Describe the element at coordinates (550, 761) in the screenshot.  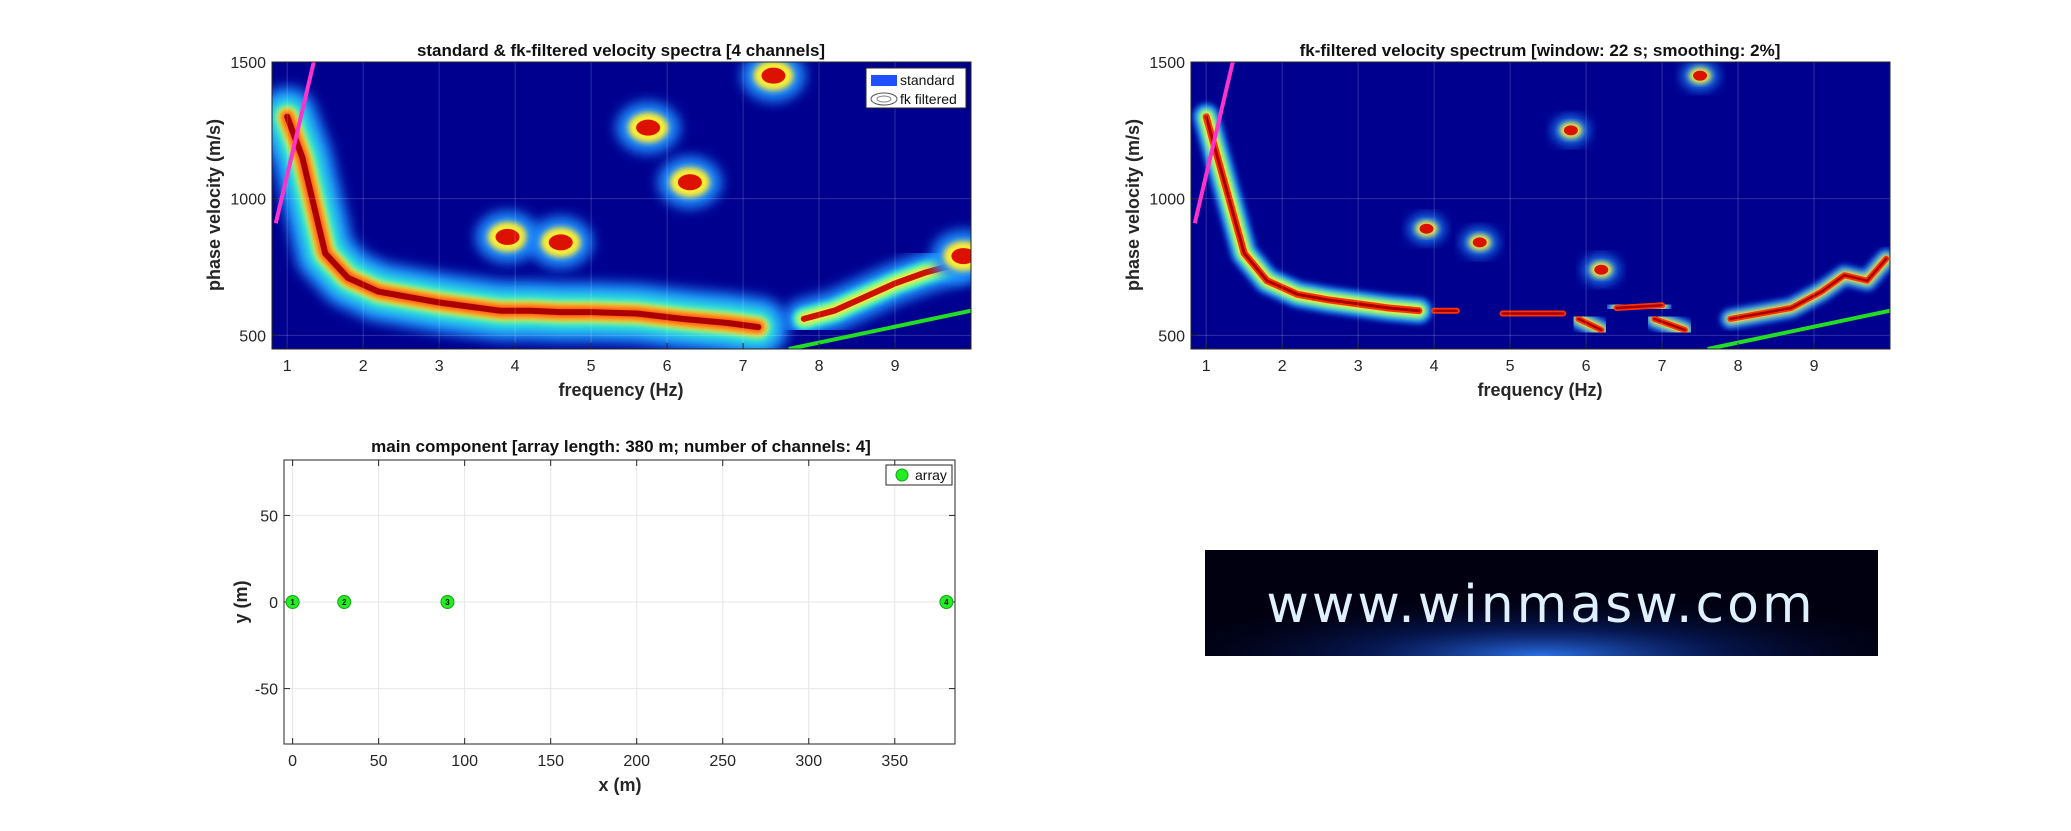
I see `x-tick-label: 150` at that location.